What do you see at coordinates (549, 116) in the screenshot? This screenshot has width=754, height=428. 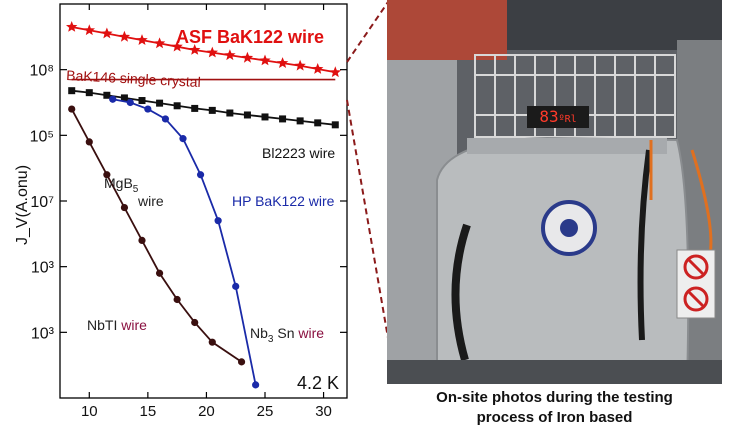 I see `display-value: 83` at bounding box center [549, 116].